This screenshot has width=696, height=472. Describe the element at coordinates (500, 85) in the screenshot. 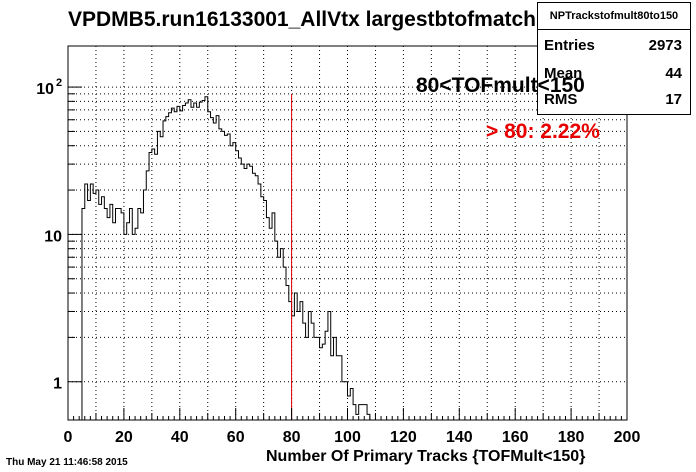

I see `condition-annotation: 80<TOFmult<150` at that location.